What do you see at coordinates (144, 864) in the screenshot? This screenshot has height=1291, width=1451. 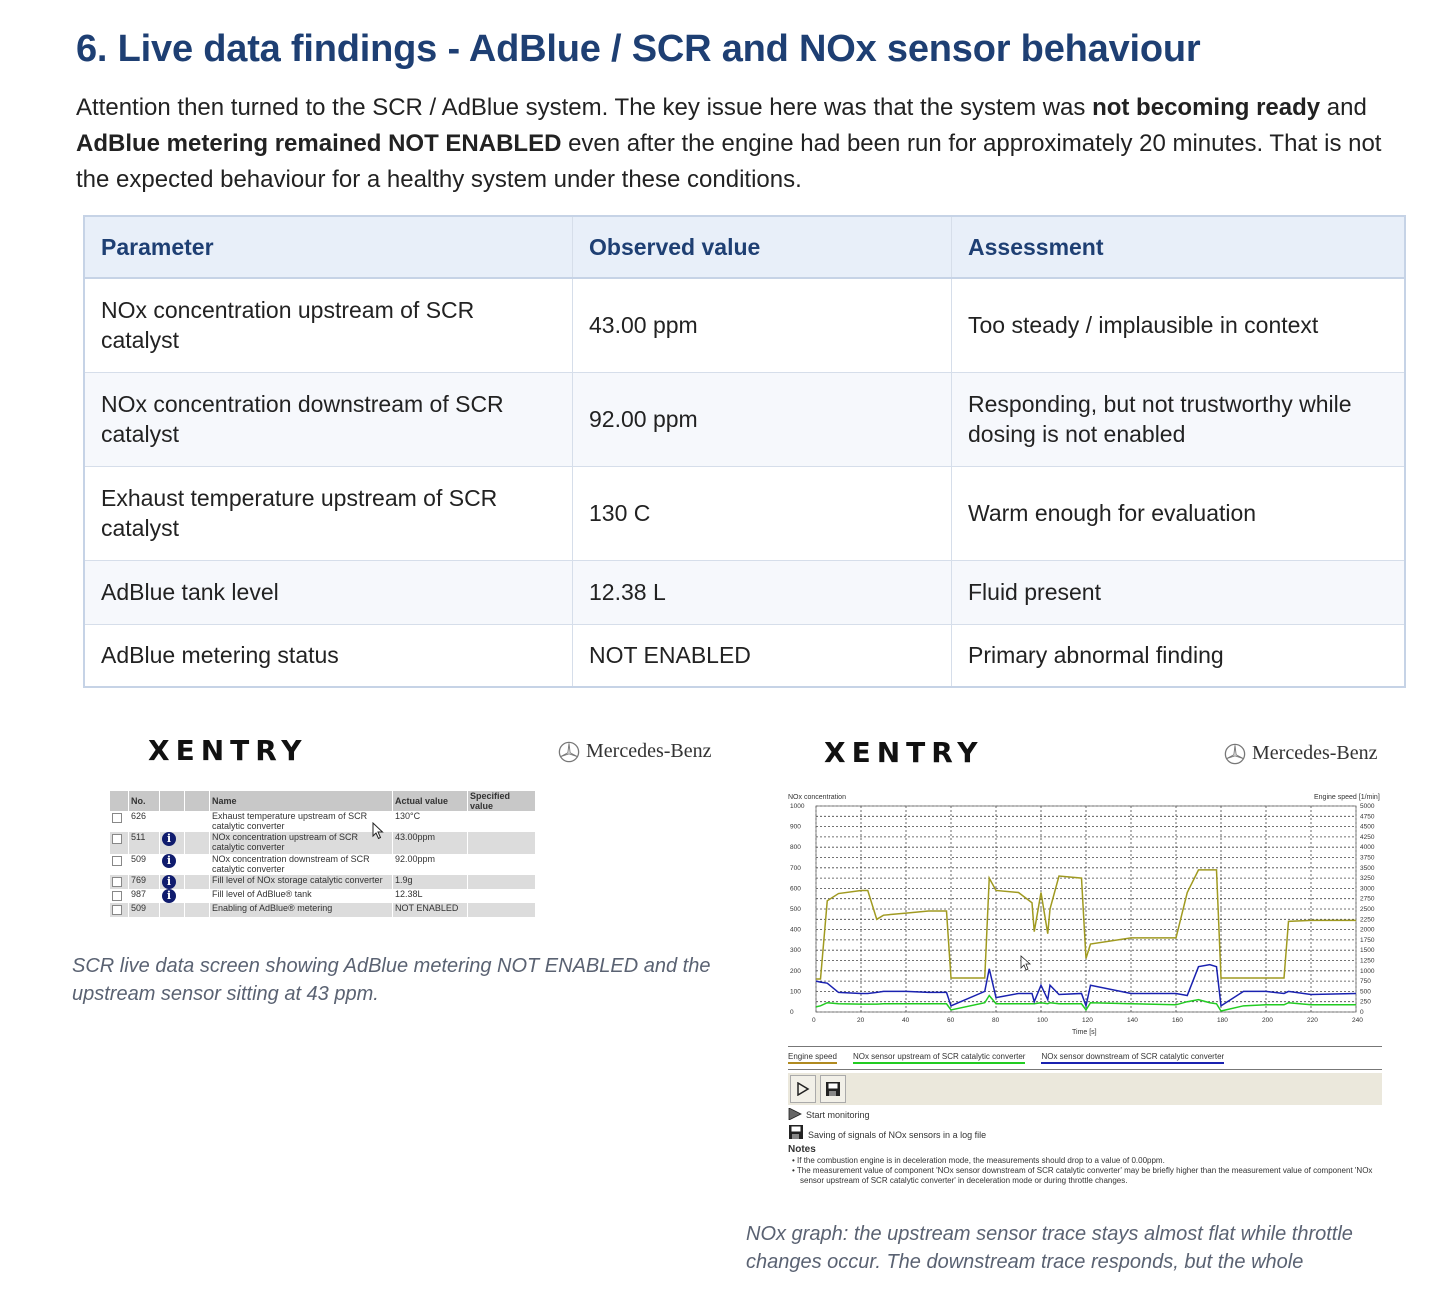 I see `row-no: 509` at bounding box center [144, 864].